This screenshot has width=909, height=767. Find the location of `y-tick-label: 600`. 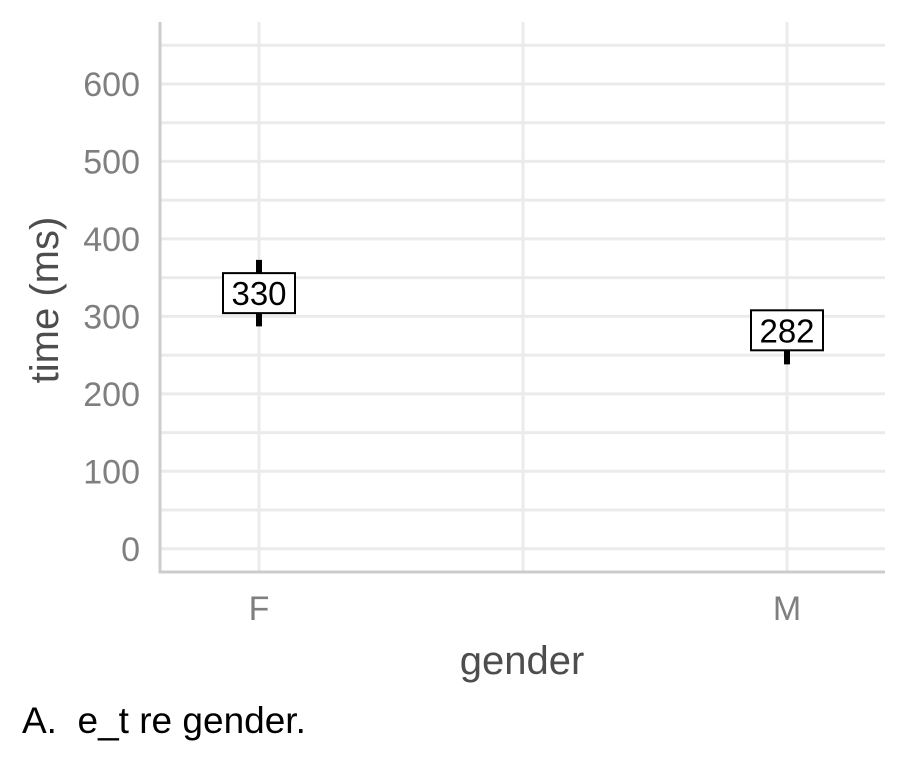

y-tick-label: 600 is located at coordinates (111, 85).